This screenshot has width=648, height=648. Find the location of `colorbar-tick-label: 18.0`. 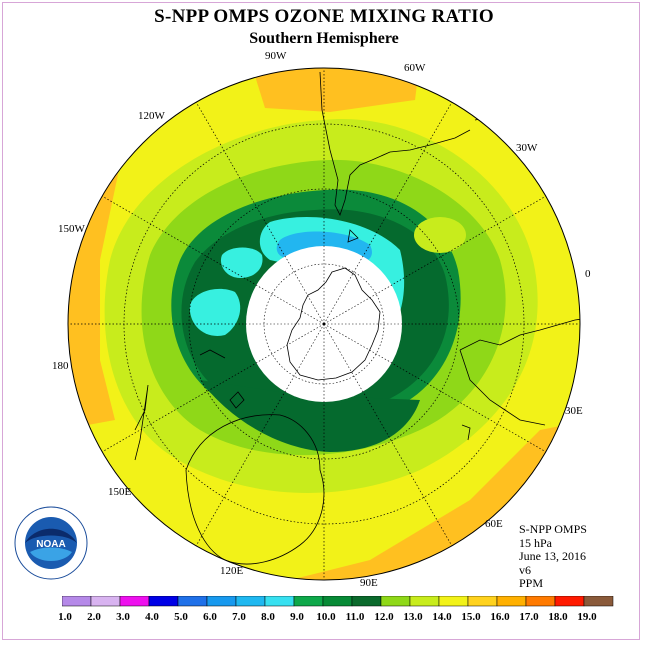

colorbar-tick-label: 18.0 is located at coordinates (558, 617).